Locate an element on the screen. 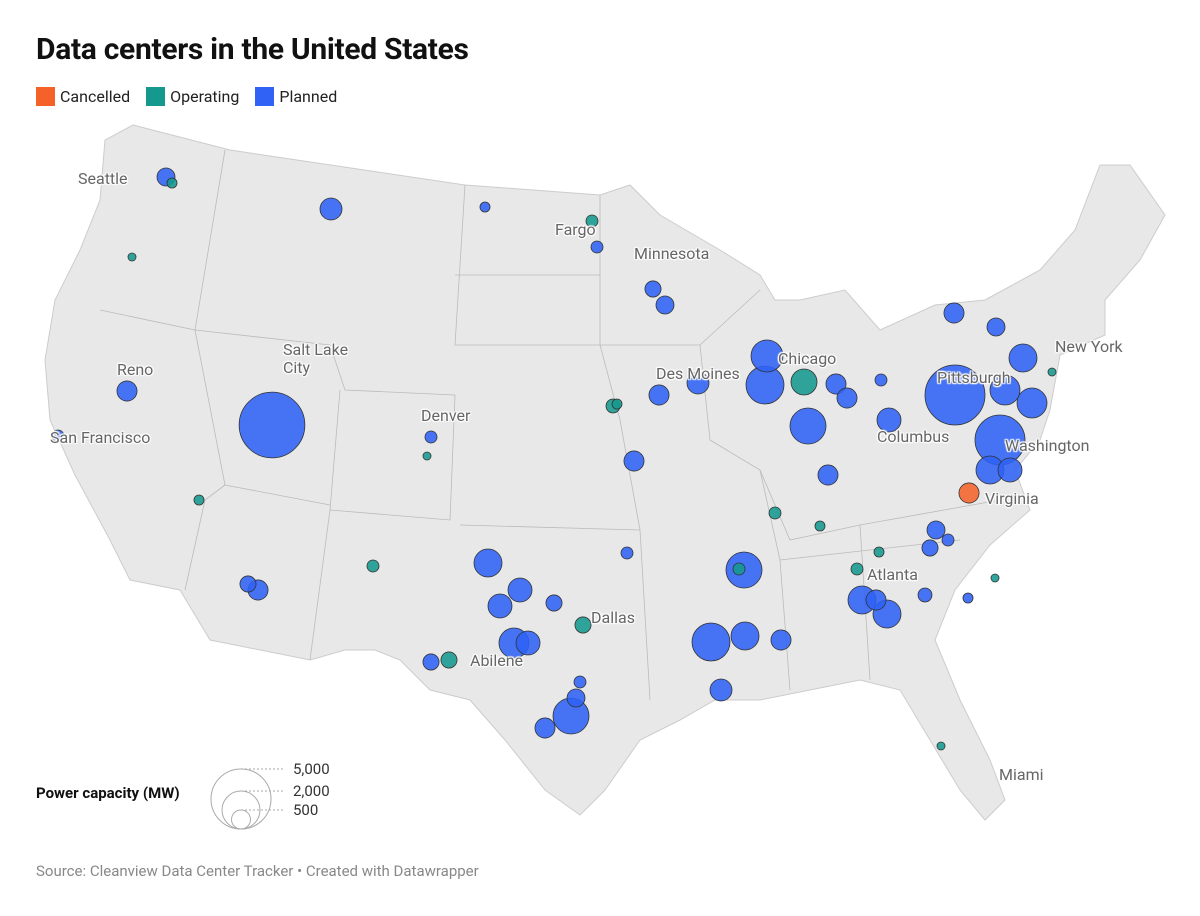 The image size is (1200, 916). city-label: Washington is located at coordinates (1047, 445).